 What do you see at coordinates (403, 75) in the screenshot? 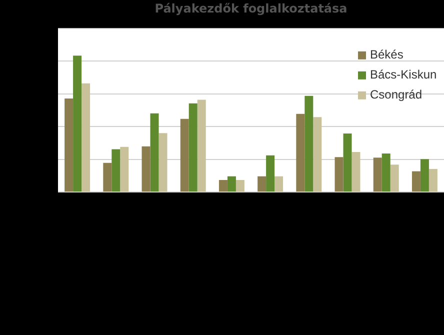
I see `legend-label: Bács-Kiskun` at bounding box center [403, 75].